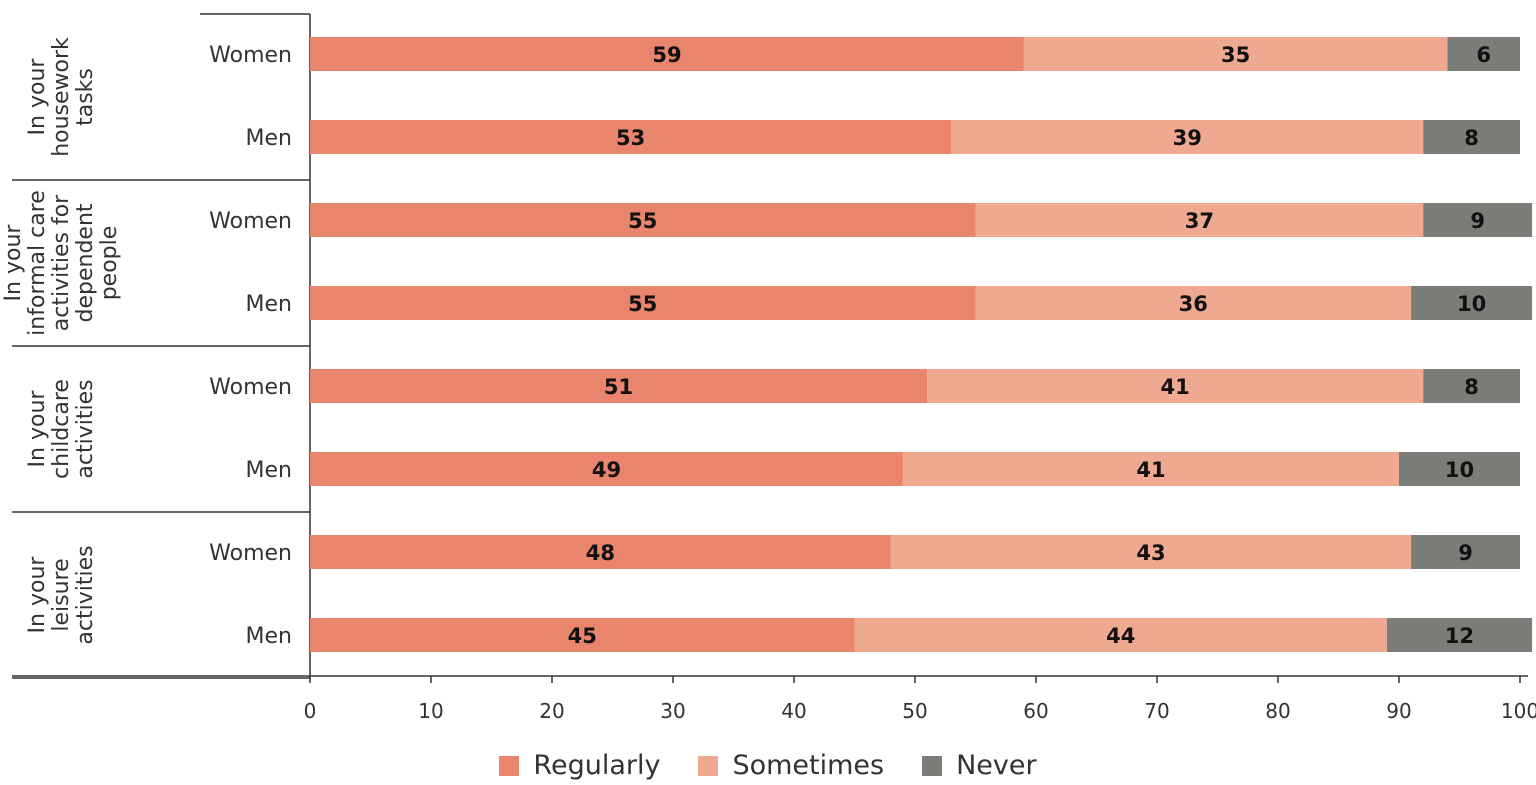 The height and width of the screenshot is (785, 1536). I want to click on x-tick-label: 90, so click(1398, 711).